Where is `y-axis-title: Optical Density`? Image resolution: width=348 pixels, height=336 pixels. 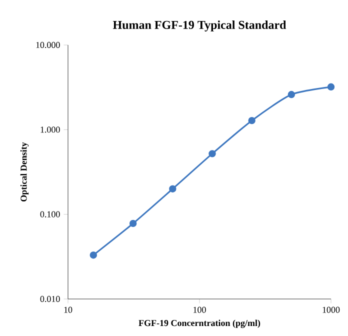 y-axis-title: Optical Density is located at coordinates (24, 172).